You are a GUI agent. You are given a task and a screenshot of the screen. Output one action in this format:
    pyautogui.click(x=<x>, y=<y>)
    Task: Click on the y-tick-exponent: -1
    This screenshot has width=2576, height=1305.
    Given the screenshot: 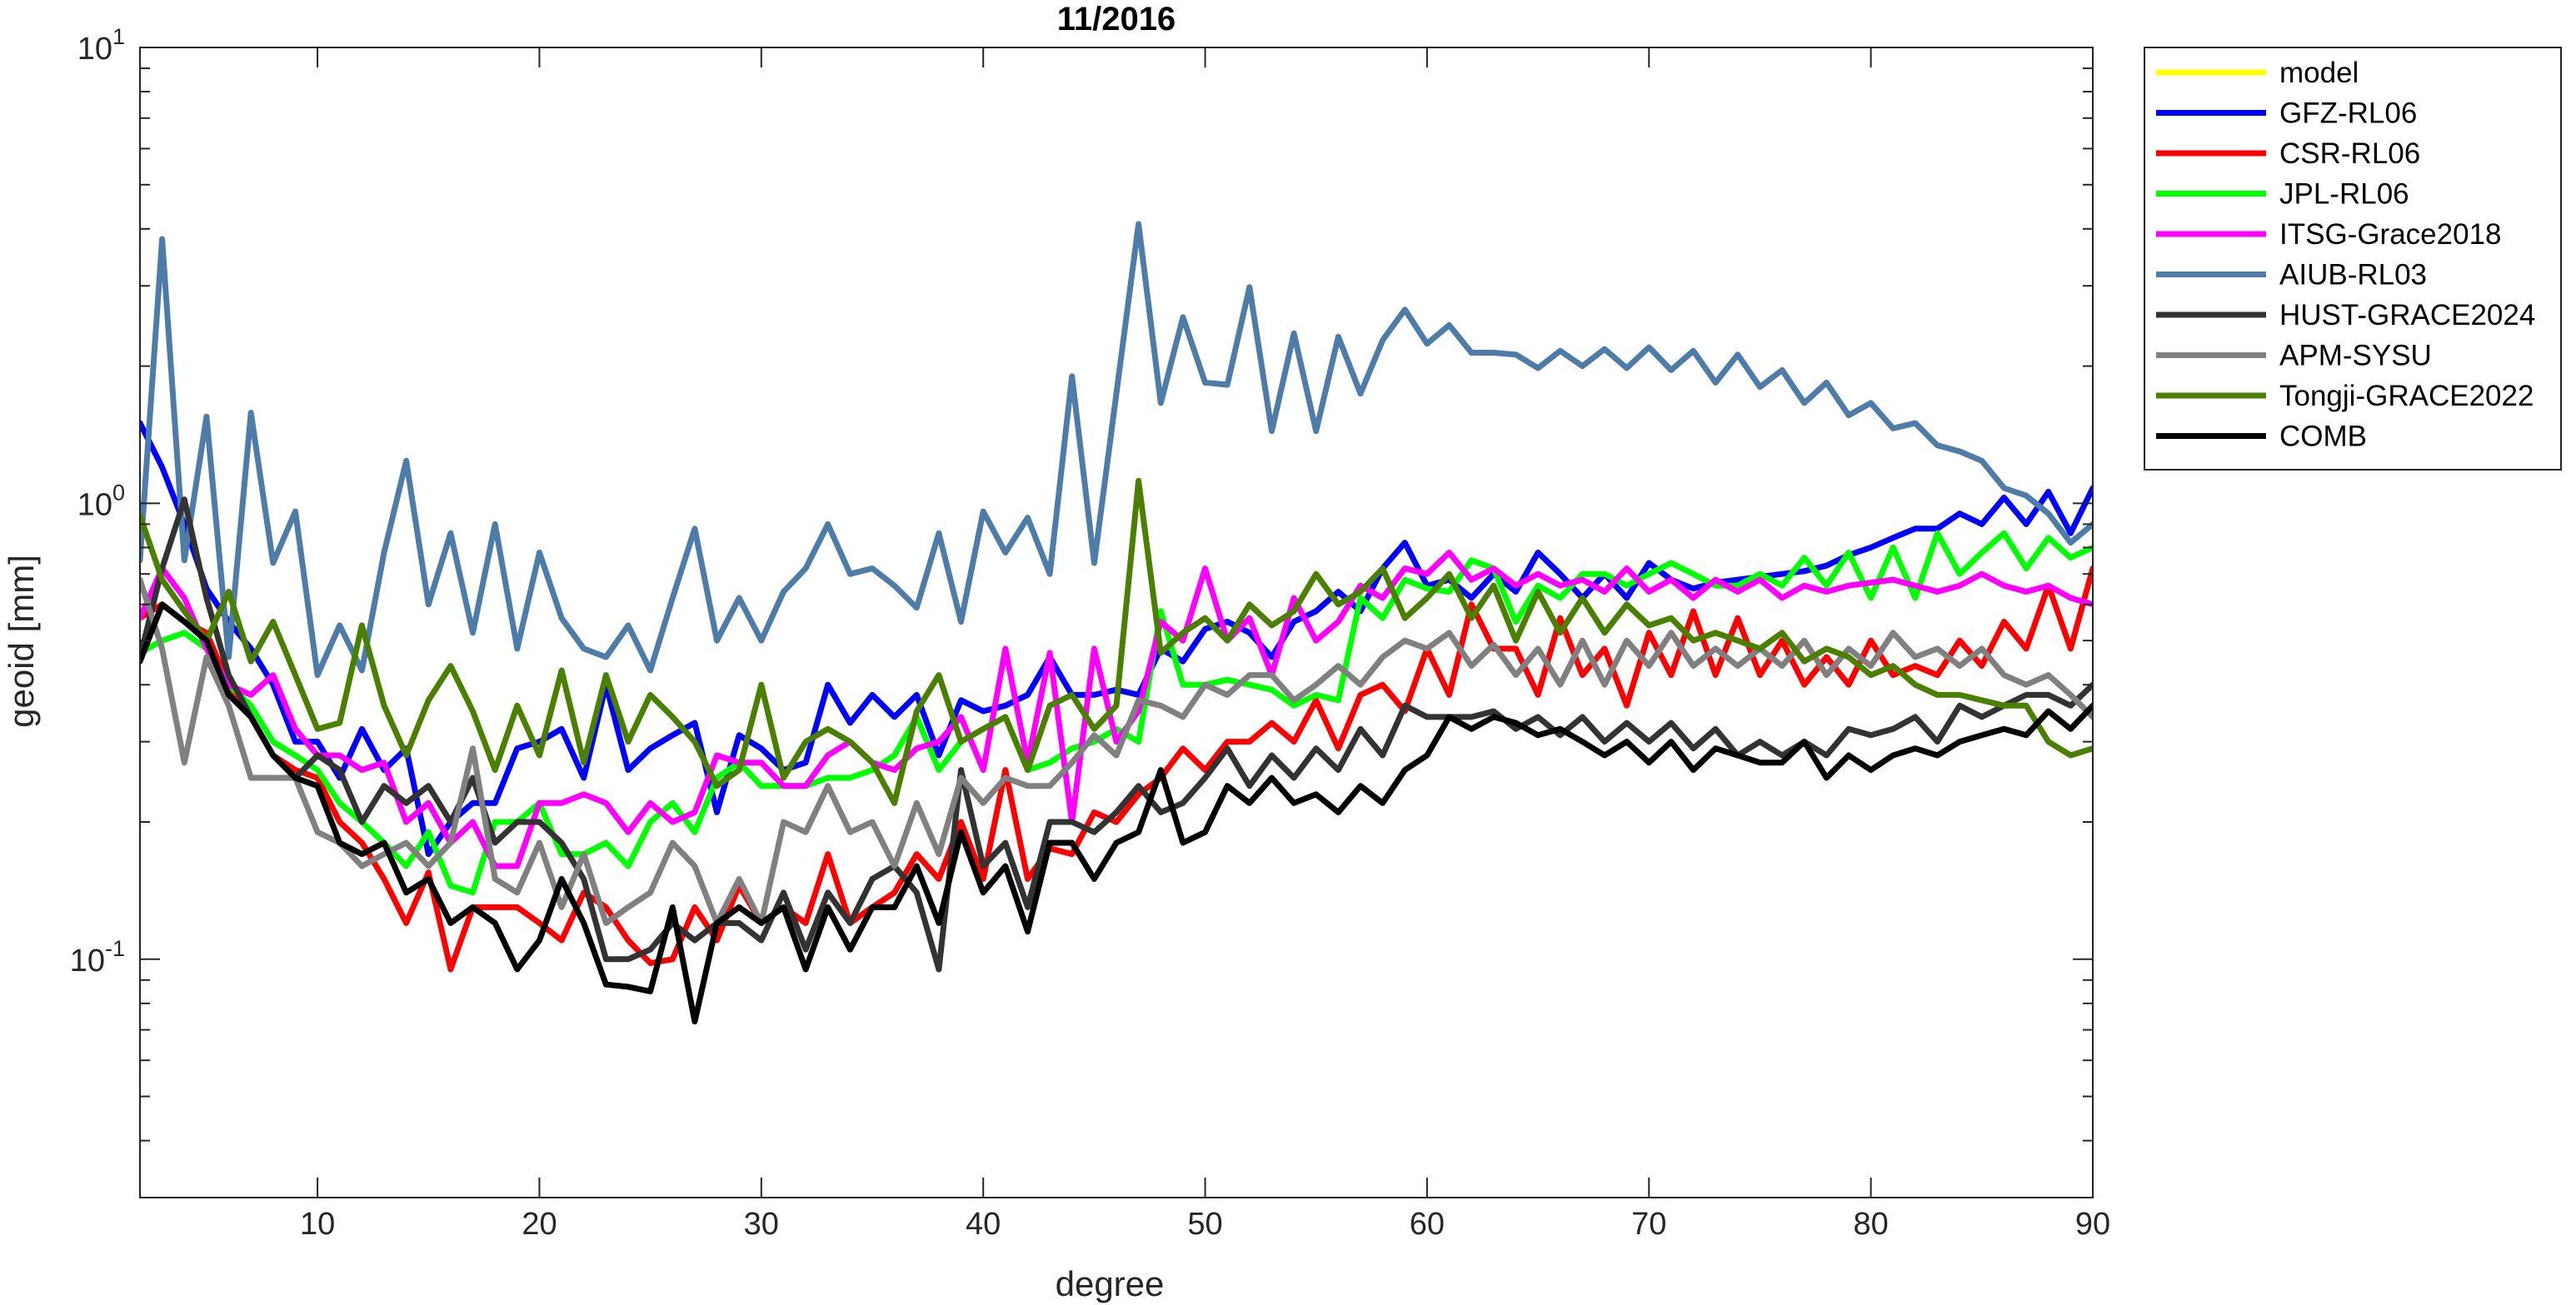 What is the action you would take?
    pyautogui.click(x=115, y=948)
    